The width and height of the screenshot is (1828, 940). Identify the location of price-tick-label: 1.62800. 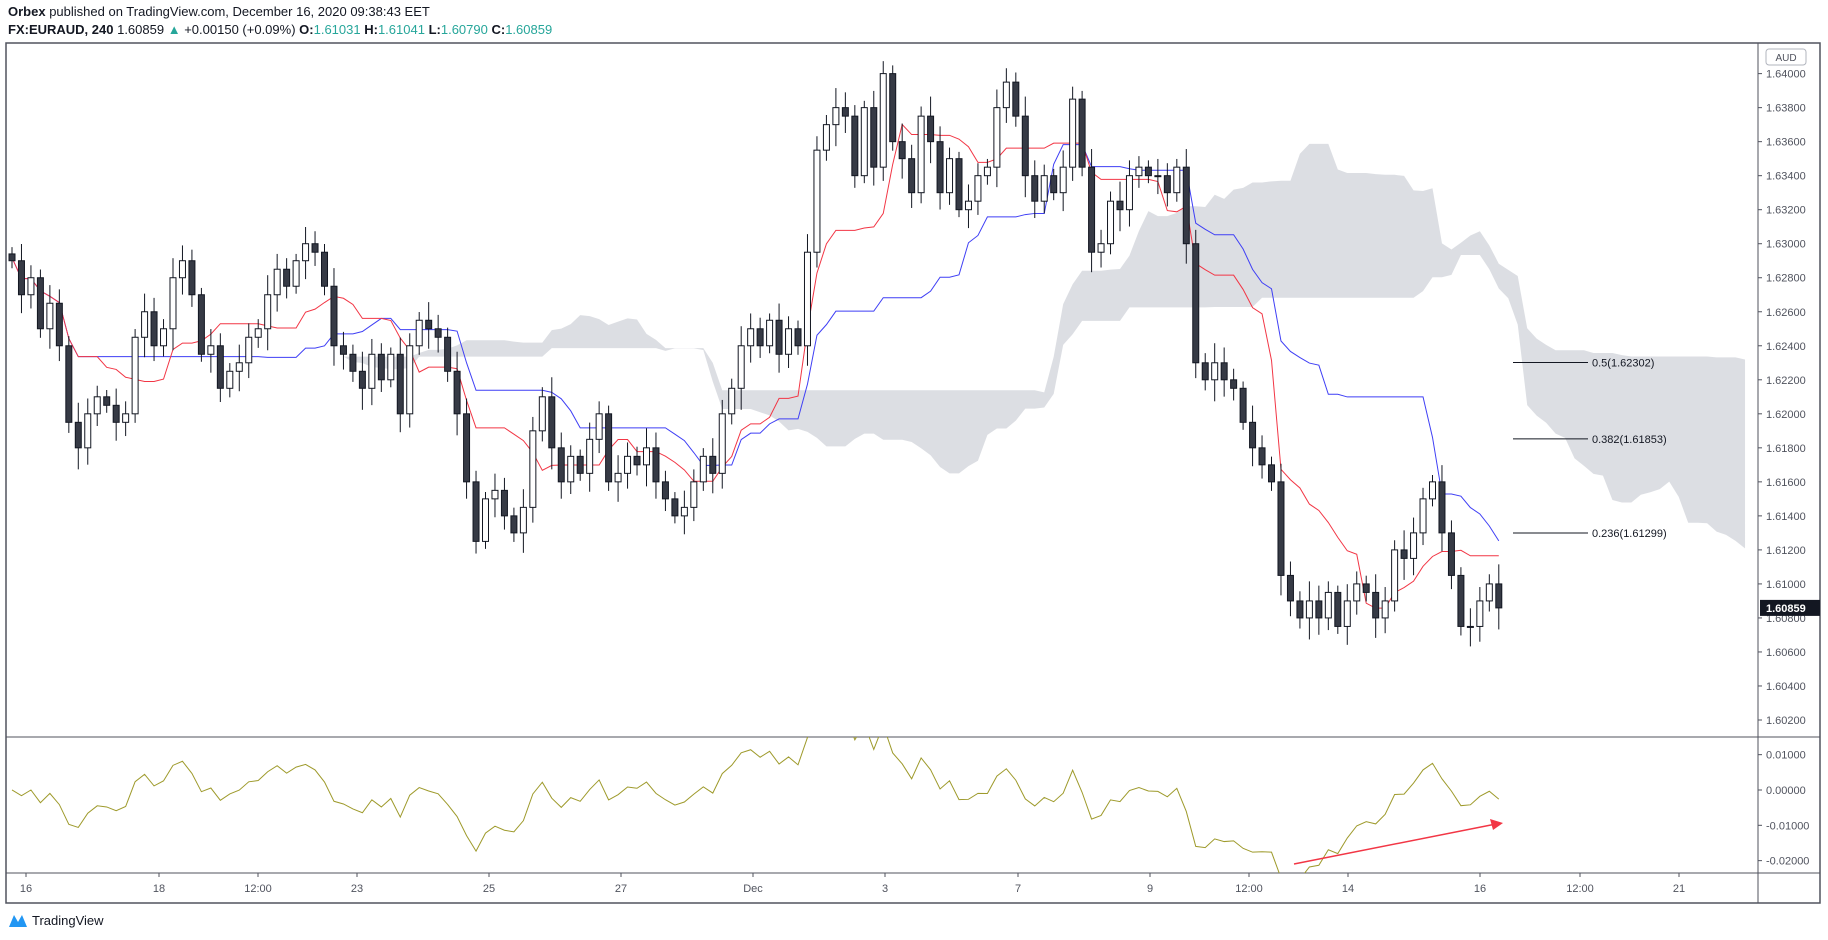
(1786, 279).